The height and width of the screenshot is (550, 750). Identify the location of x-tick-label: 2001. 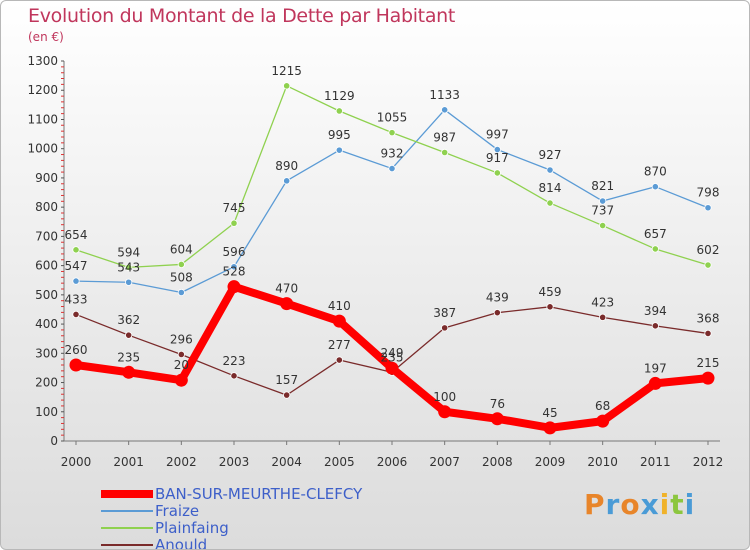
(128, 462).